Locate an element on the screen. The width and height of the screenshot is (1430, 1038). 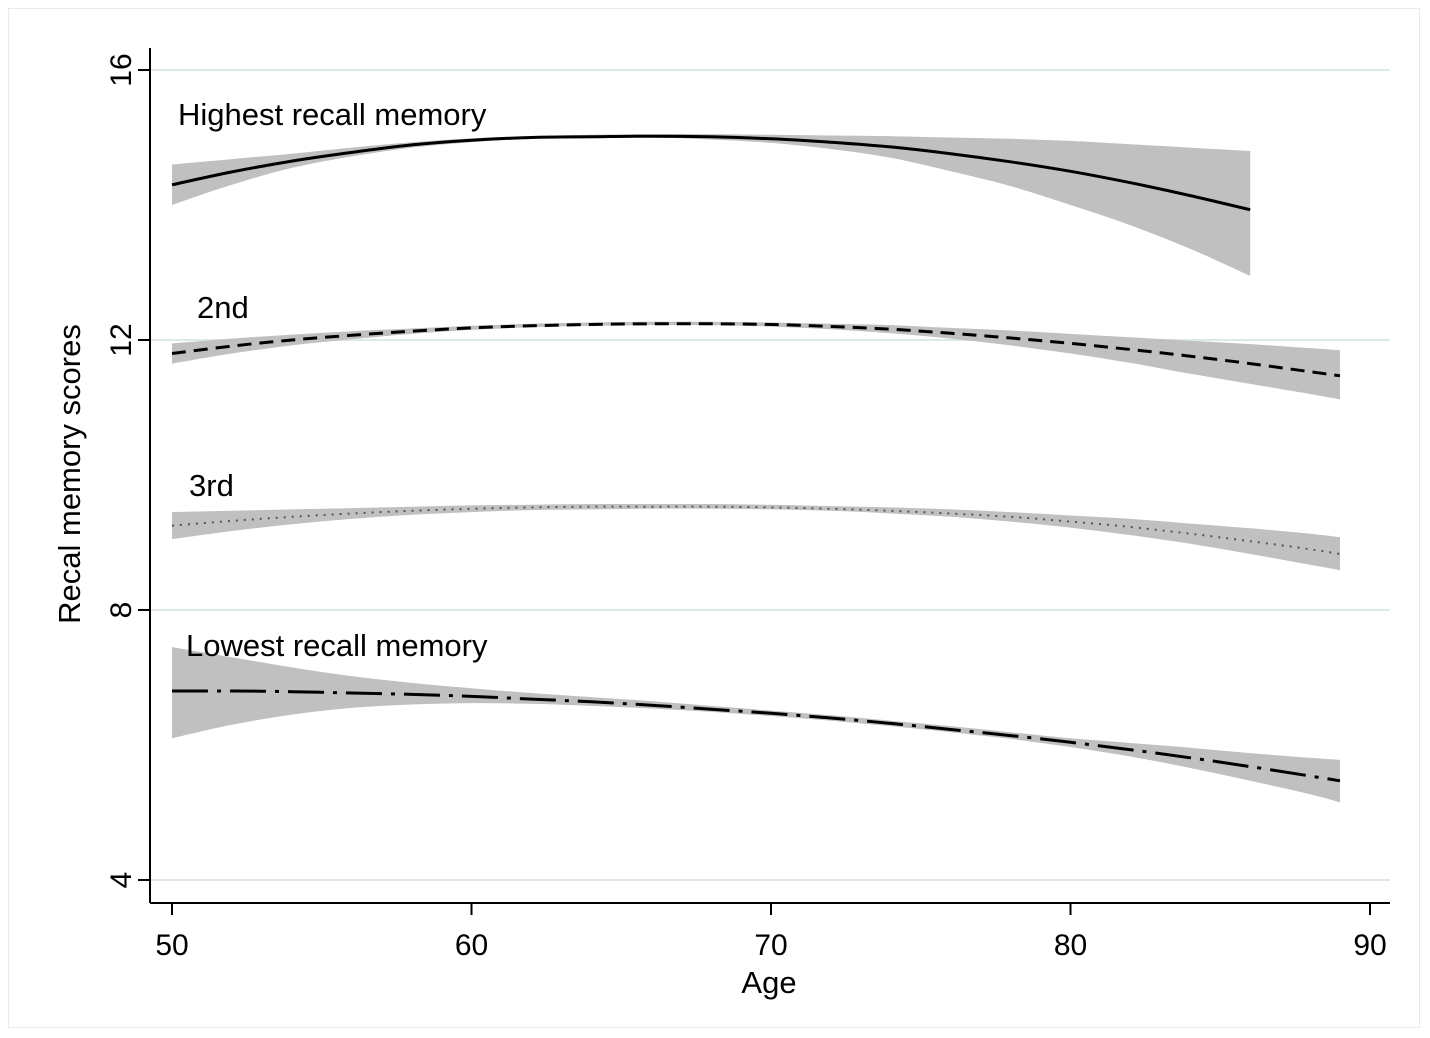
x-tick-label-60: 60 is located at coordinates (471, 945).